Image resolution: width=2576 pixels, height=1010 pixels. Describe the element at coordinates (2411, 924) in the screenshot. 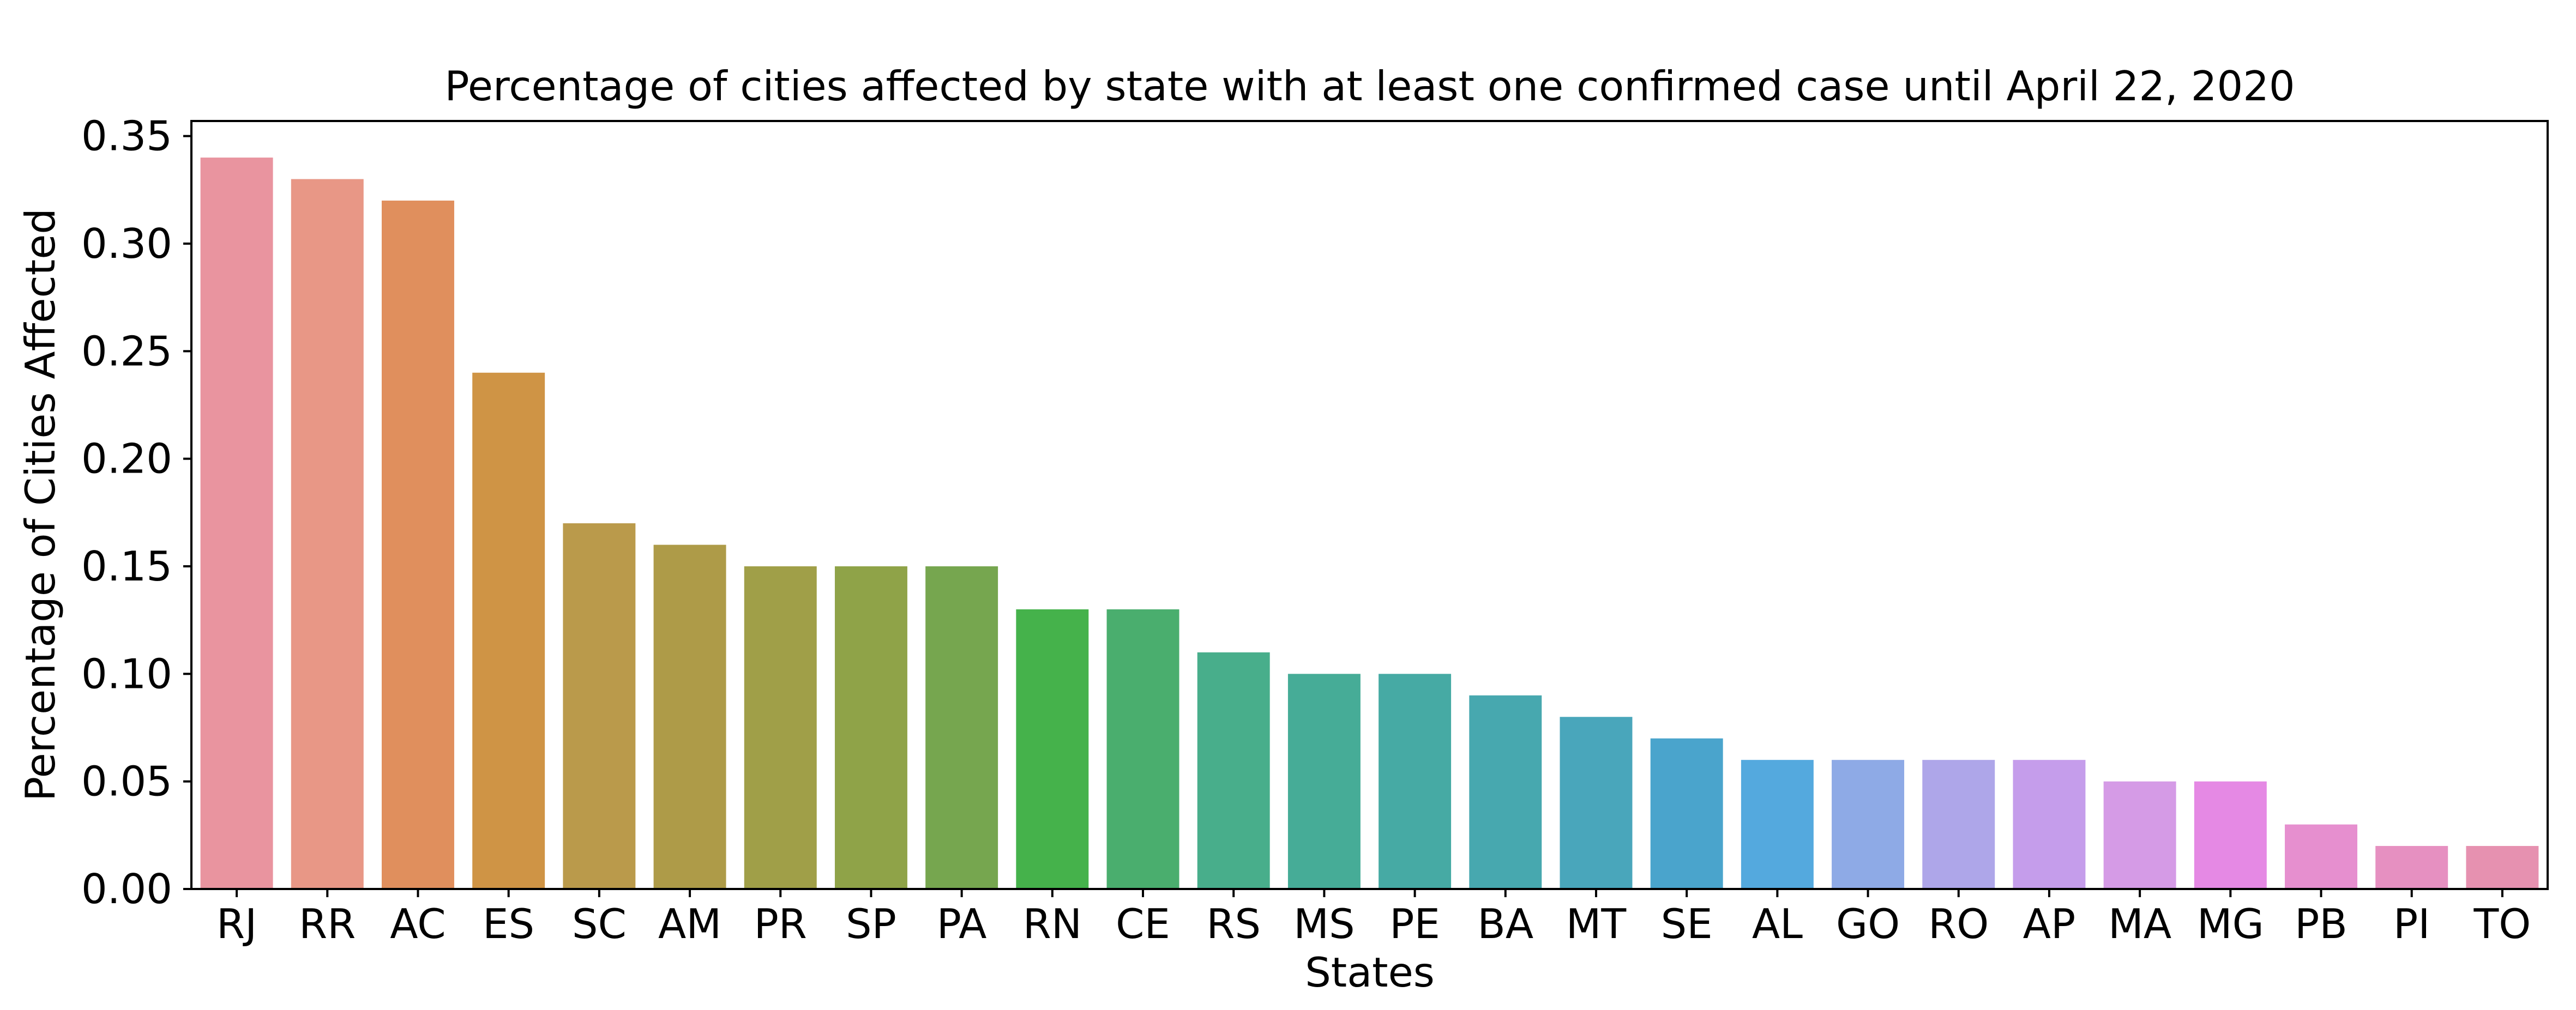

I see `x-tick-label: PI` at that location.